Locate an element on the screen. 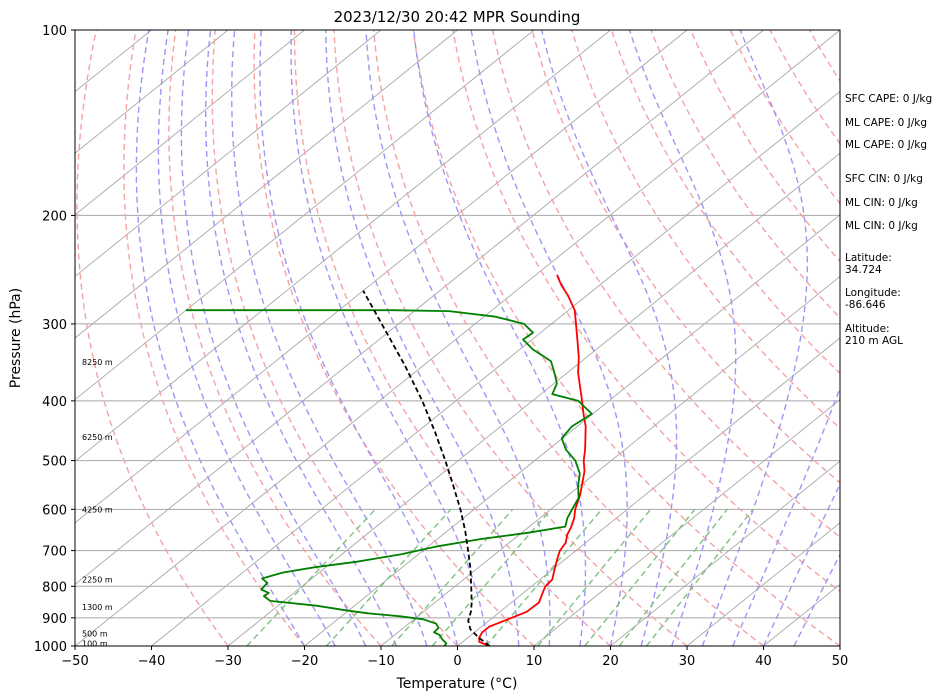  y-tick-label: 900 is located at coordinates (54, 619).